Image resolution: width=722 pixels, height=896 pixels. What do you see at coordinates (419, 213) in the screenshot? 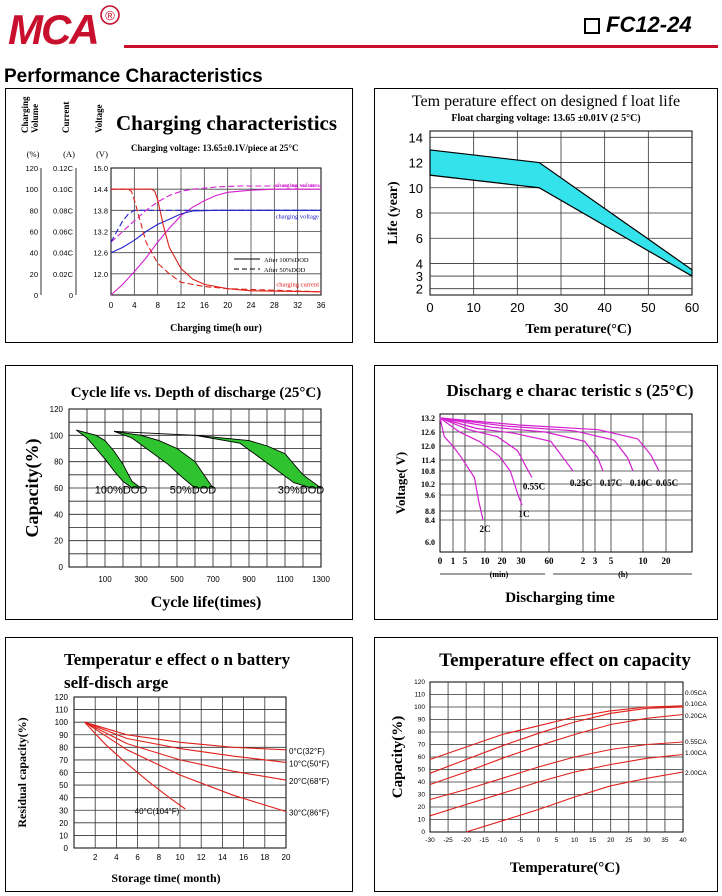
I see `y-tick-label: 8` at bounding box center [419, 213].